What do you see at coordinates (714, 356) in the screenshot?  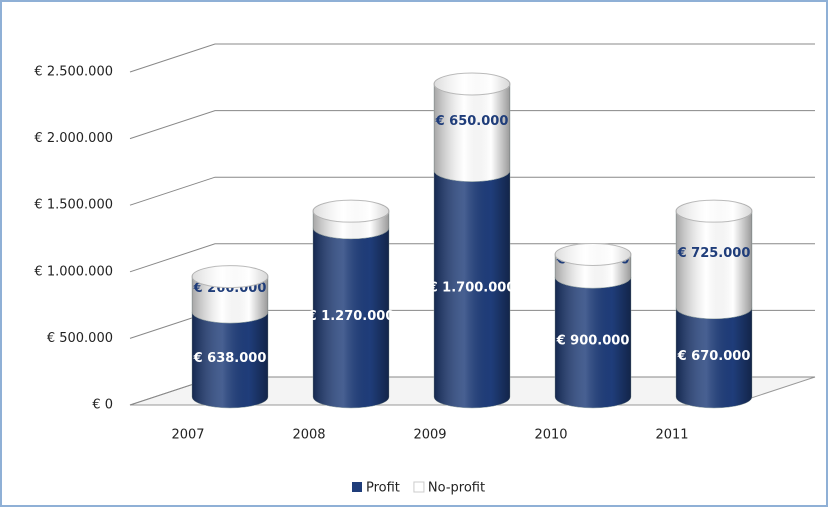 I see `value-label: € 670.000` at bounding box center [714, 356].